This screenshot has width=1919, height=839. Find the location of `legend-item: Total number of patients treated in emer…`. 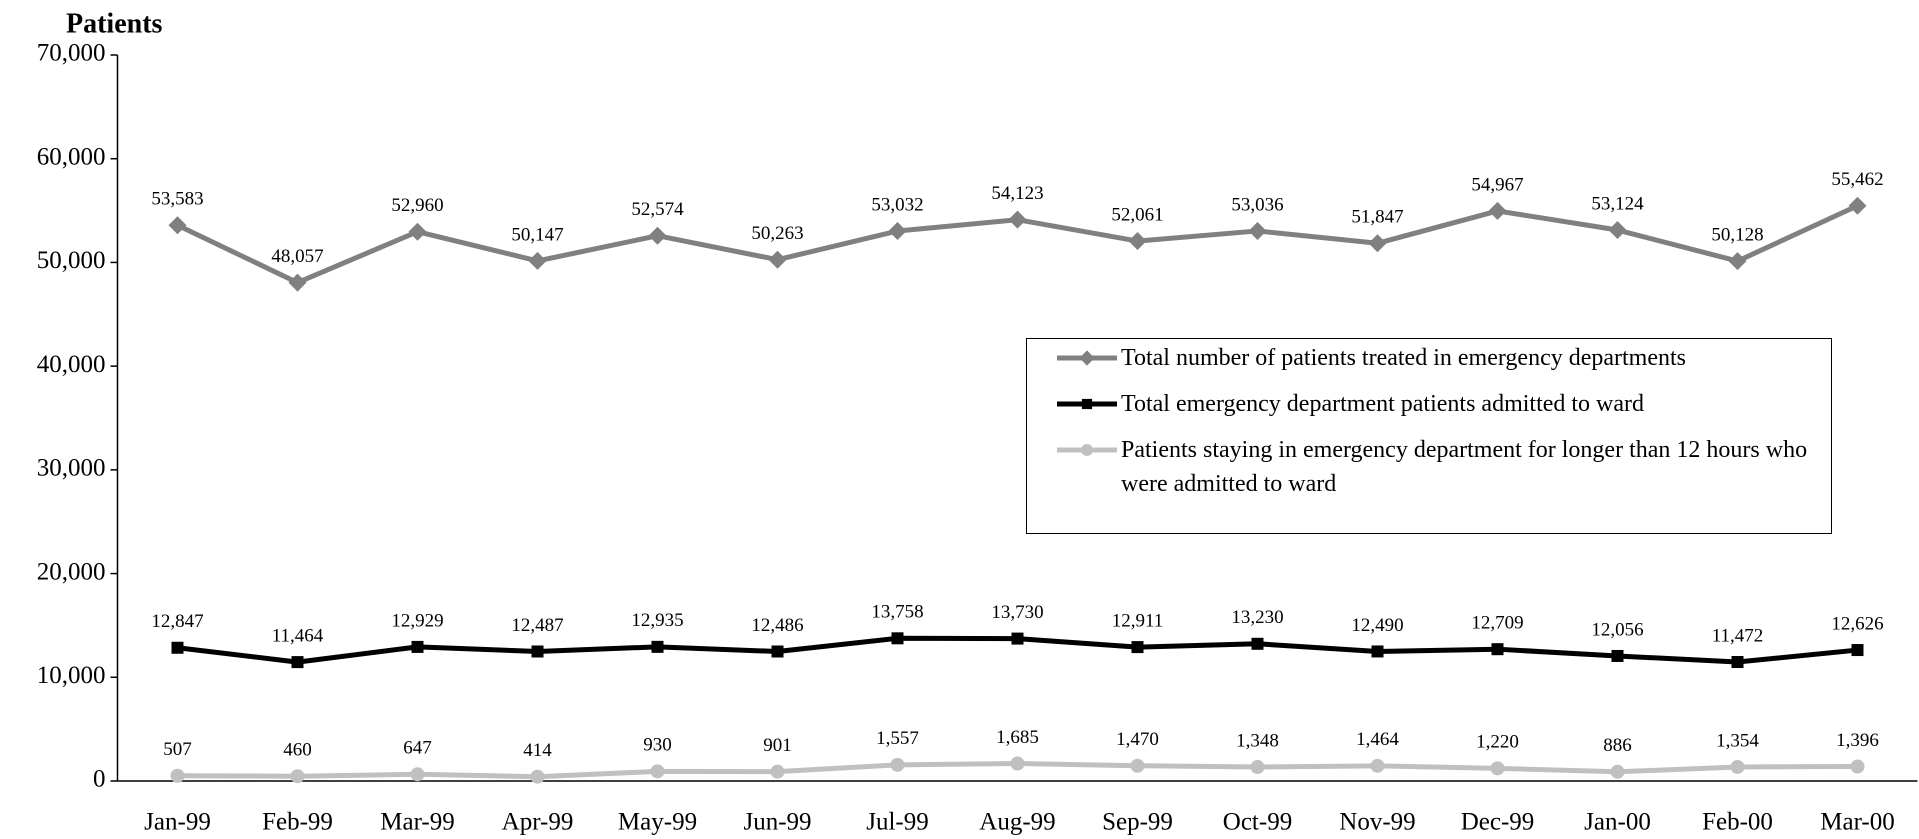

legend-item: Total number of patients treated in emer… is located at coordinates (1444, 358).